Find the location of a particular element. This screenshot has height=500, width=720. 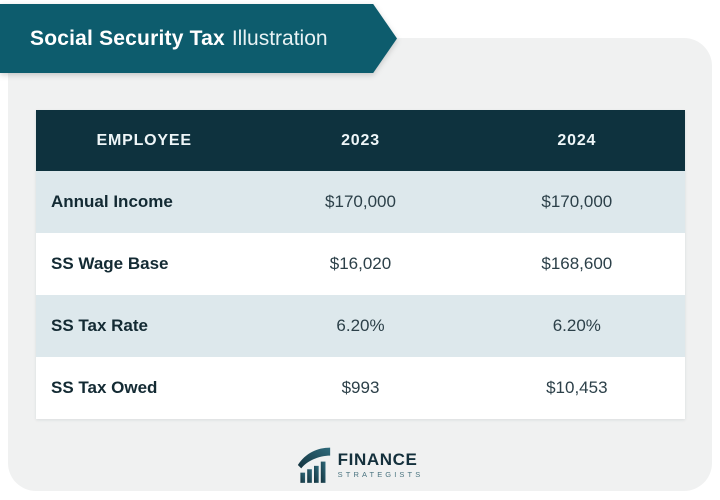

column-header-2024: 2024 is located at coordinates (577, 140).